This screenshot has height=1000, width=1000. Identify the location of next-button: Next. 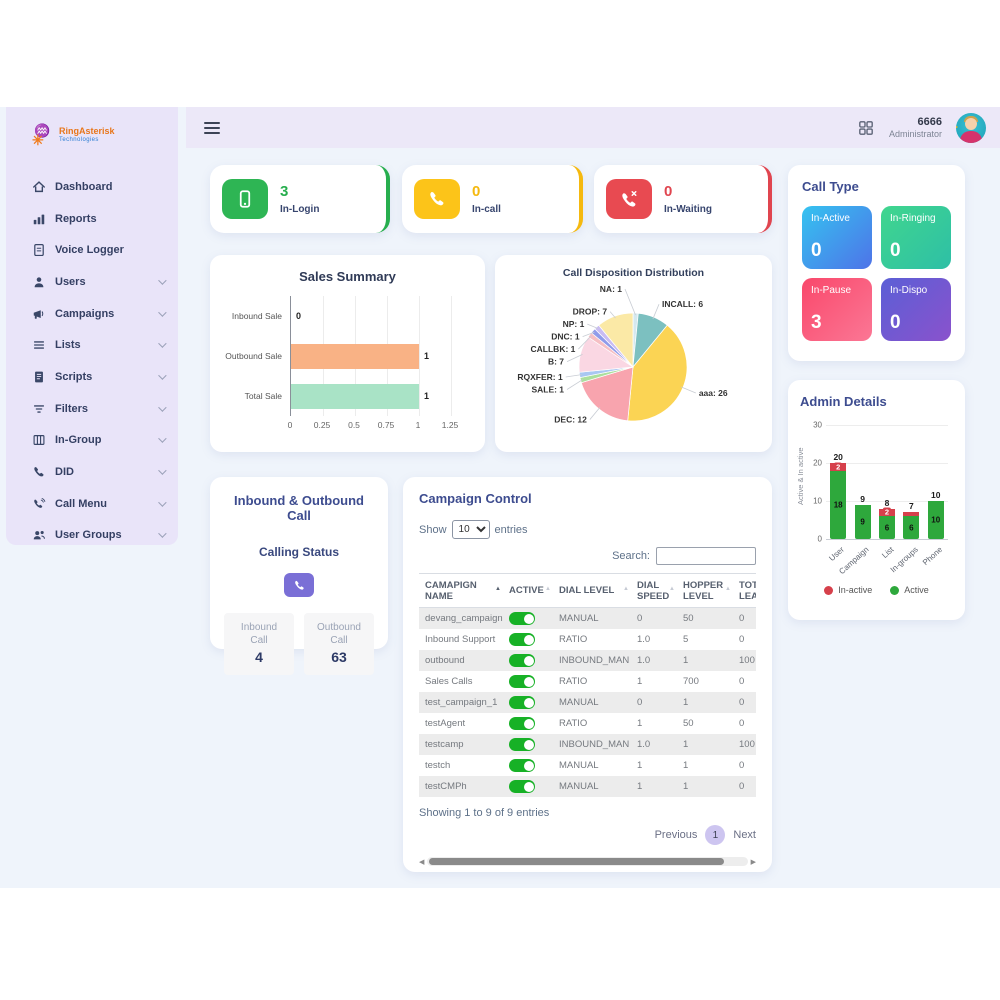
(744, 835).